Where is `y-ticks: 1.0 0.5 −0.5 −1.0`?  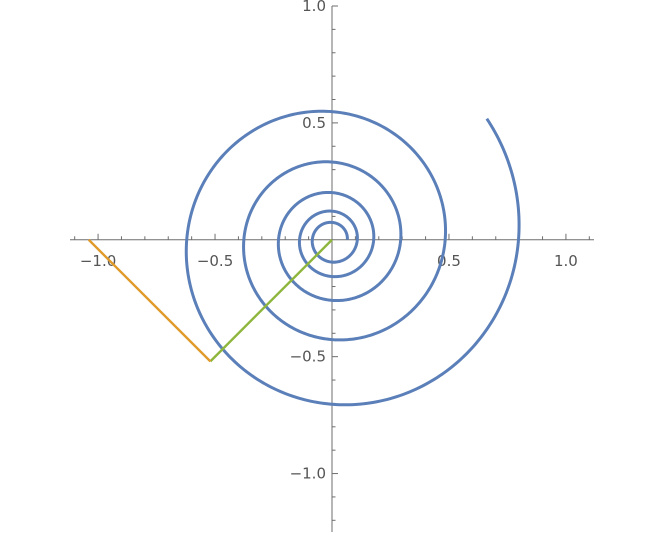
y-ticks: 1.0 0.5 −0.5 −1.0 is located at coordinates (314, 260).